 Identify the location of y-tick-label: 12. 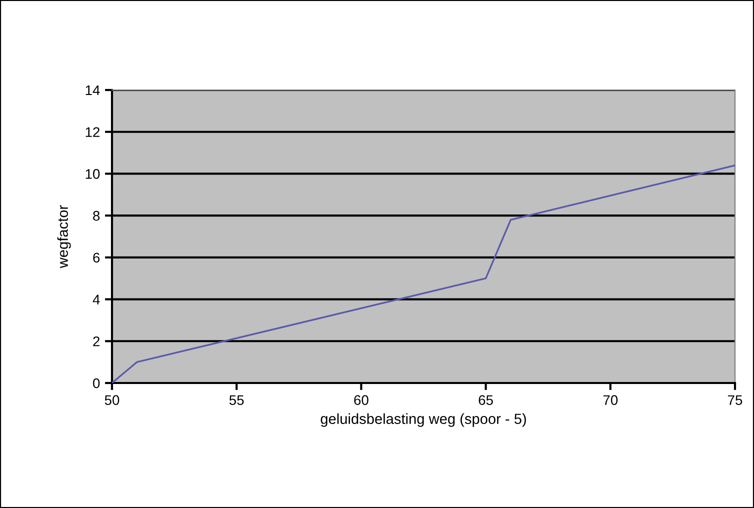
(93, 132).